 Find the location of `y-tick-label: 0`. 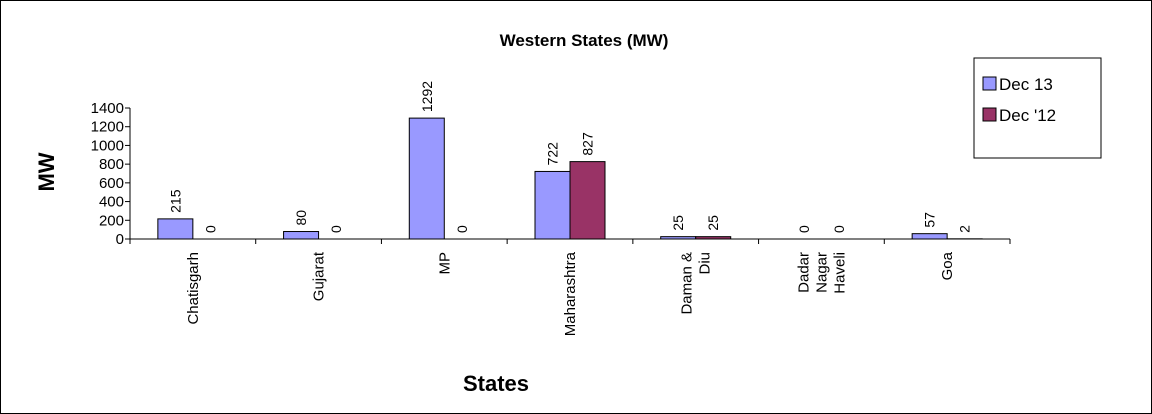

y-tick-label: 0 is located at coordinates (120, 239).